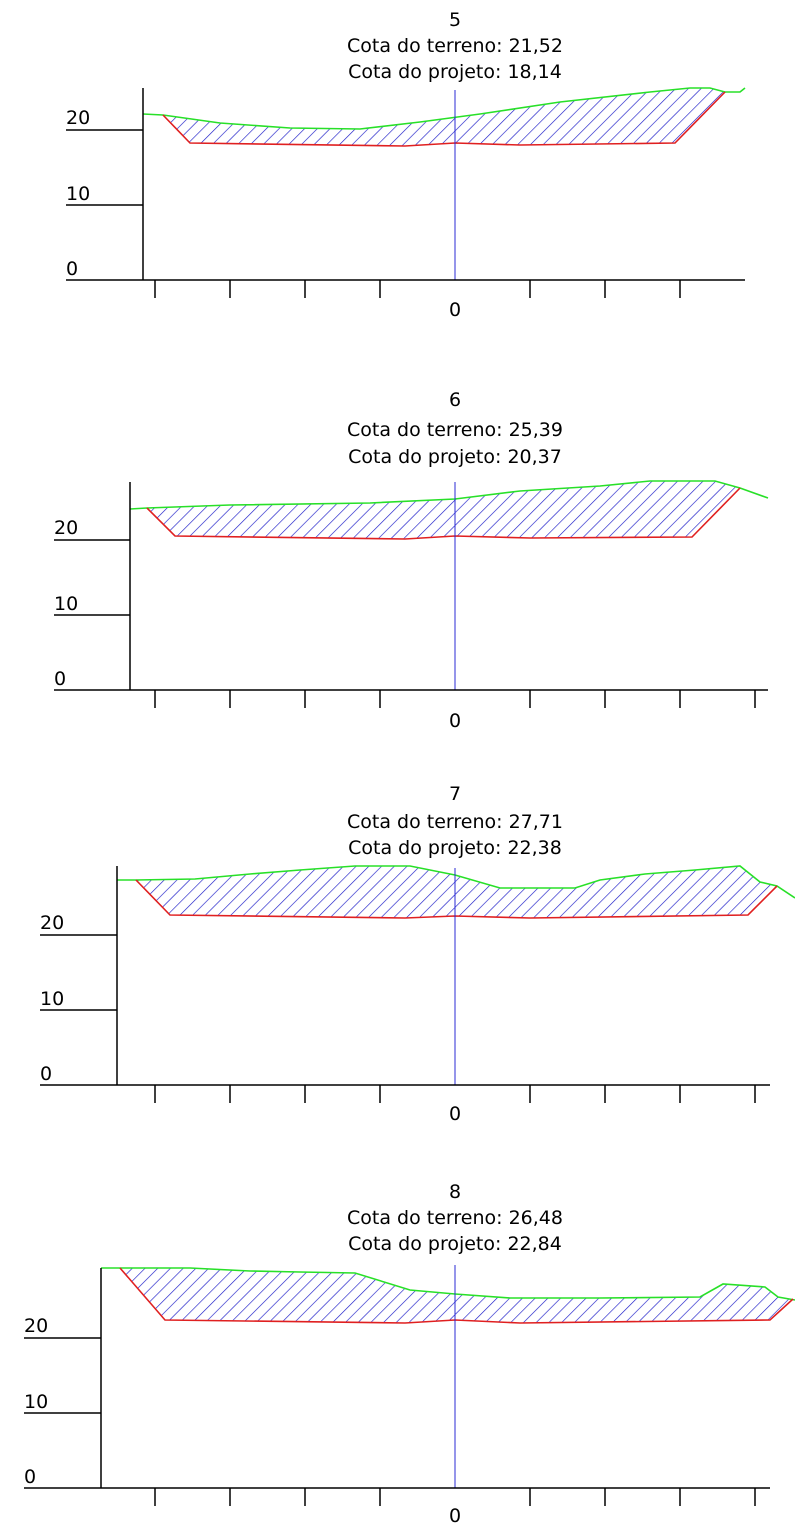 The width and height of the screenshot is (795, 1528). What do you see at coordinates (455, 72) in the screenshot?
I see `project-elevation-label: Cota do projeto: 18,14` at bounding box center [455, 72].